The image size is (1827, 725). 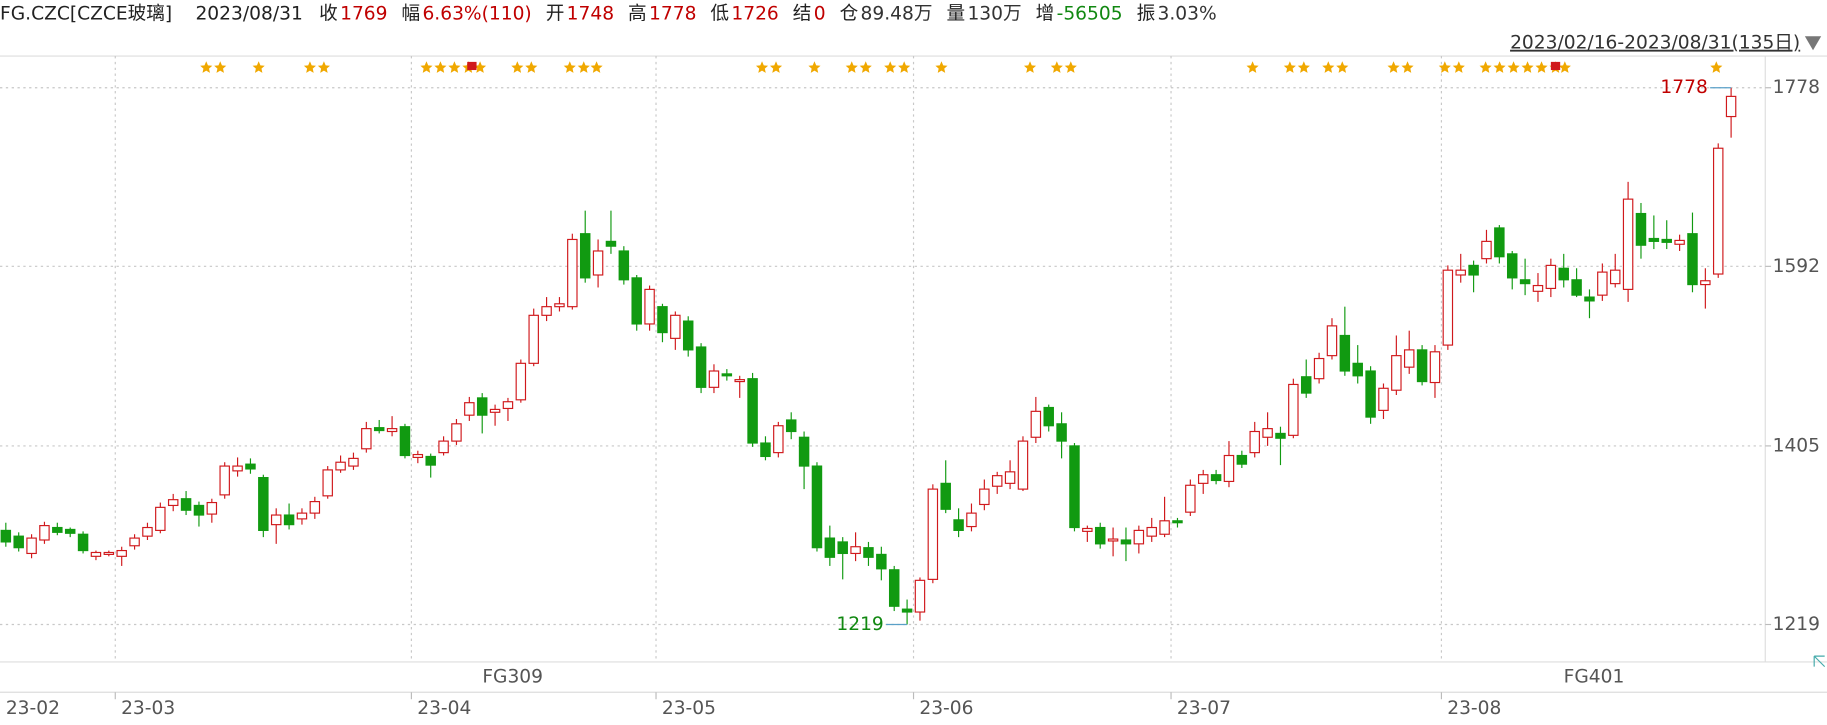 What do you see at coordinates (248, 14) in the screenshot?
I see `date: 2023/08/31` at bounding box center [248, 14].